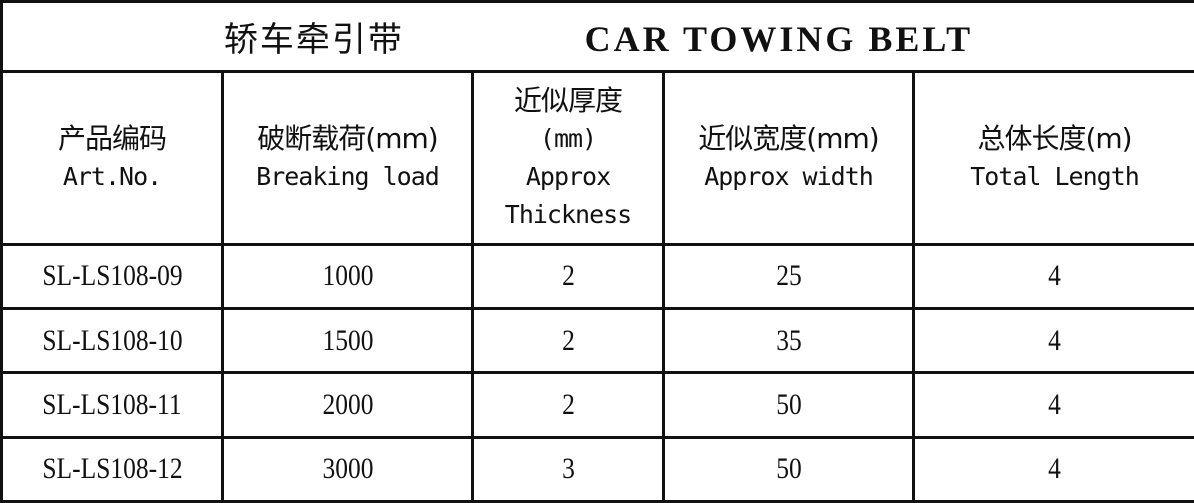 The height and width of the screenshot is (503, 1194). I want to click on table-row: SL-LS108-10 1500 2 35 4, so click(597, 341).